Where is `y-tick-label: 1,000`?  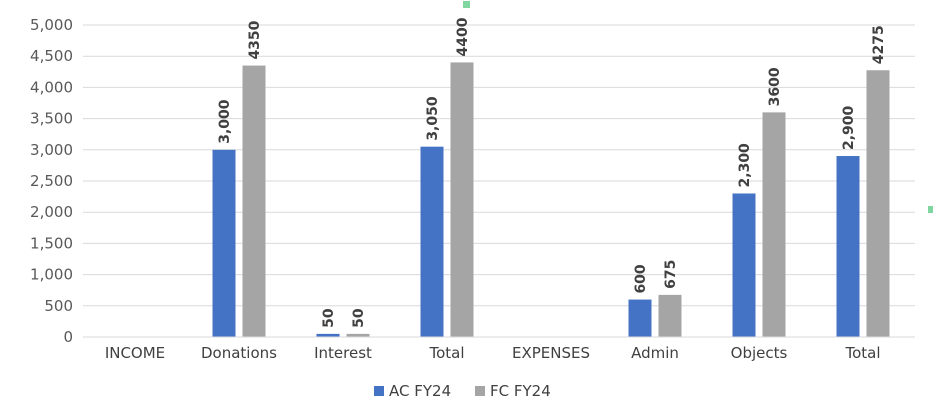 y-tick-label: 1,000 is located at coordinates (51, 275).